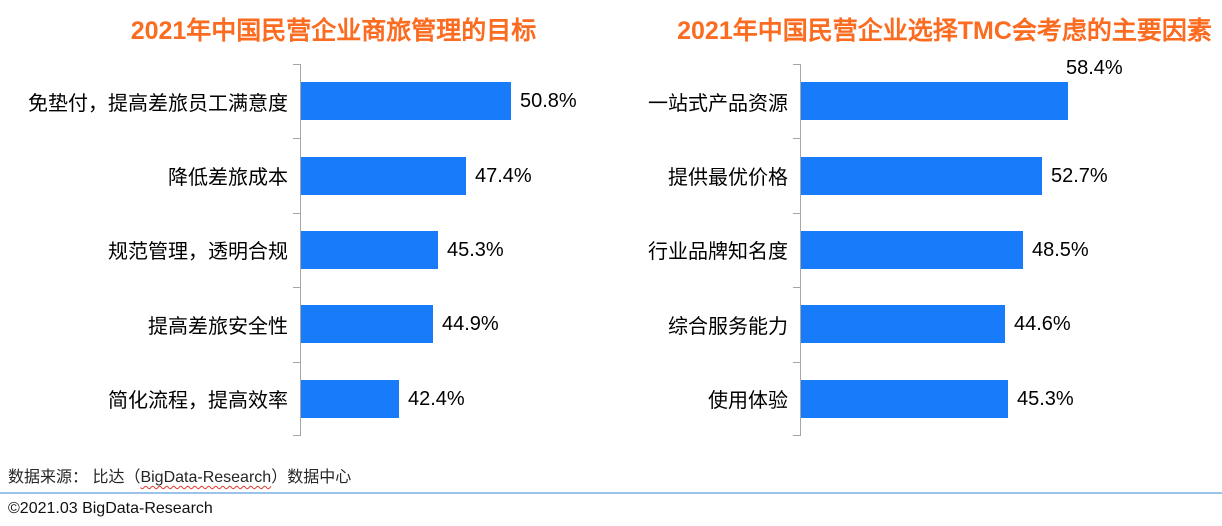  I want to click on category-label: 免垫付，提高差旅员工满意度, so click(158, 103).